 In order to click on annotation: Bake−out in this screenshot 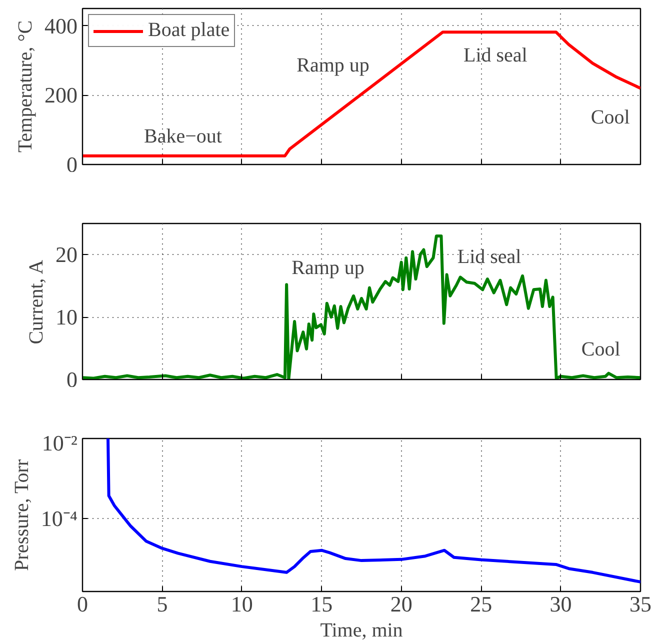, I will do `click(183, 136)`.